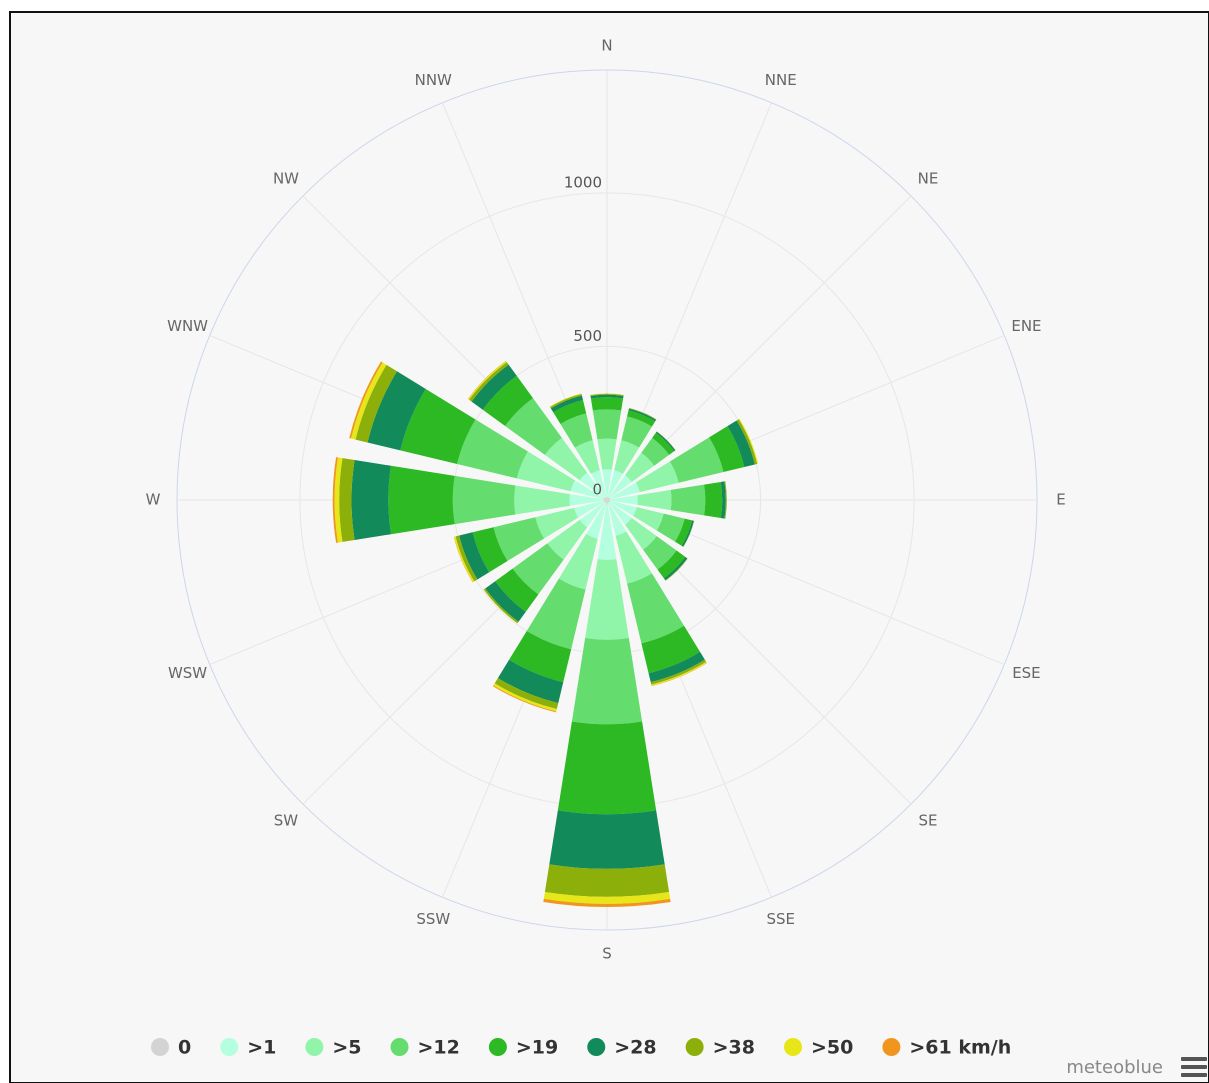 This screenshot has width=1209, height=1083. What do you see at coordinates (583, 182) in the screenshot?
I see `y-tick-label: 1000` at bounding box center [583, 182].